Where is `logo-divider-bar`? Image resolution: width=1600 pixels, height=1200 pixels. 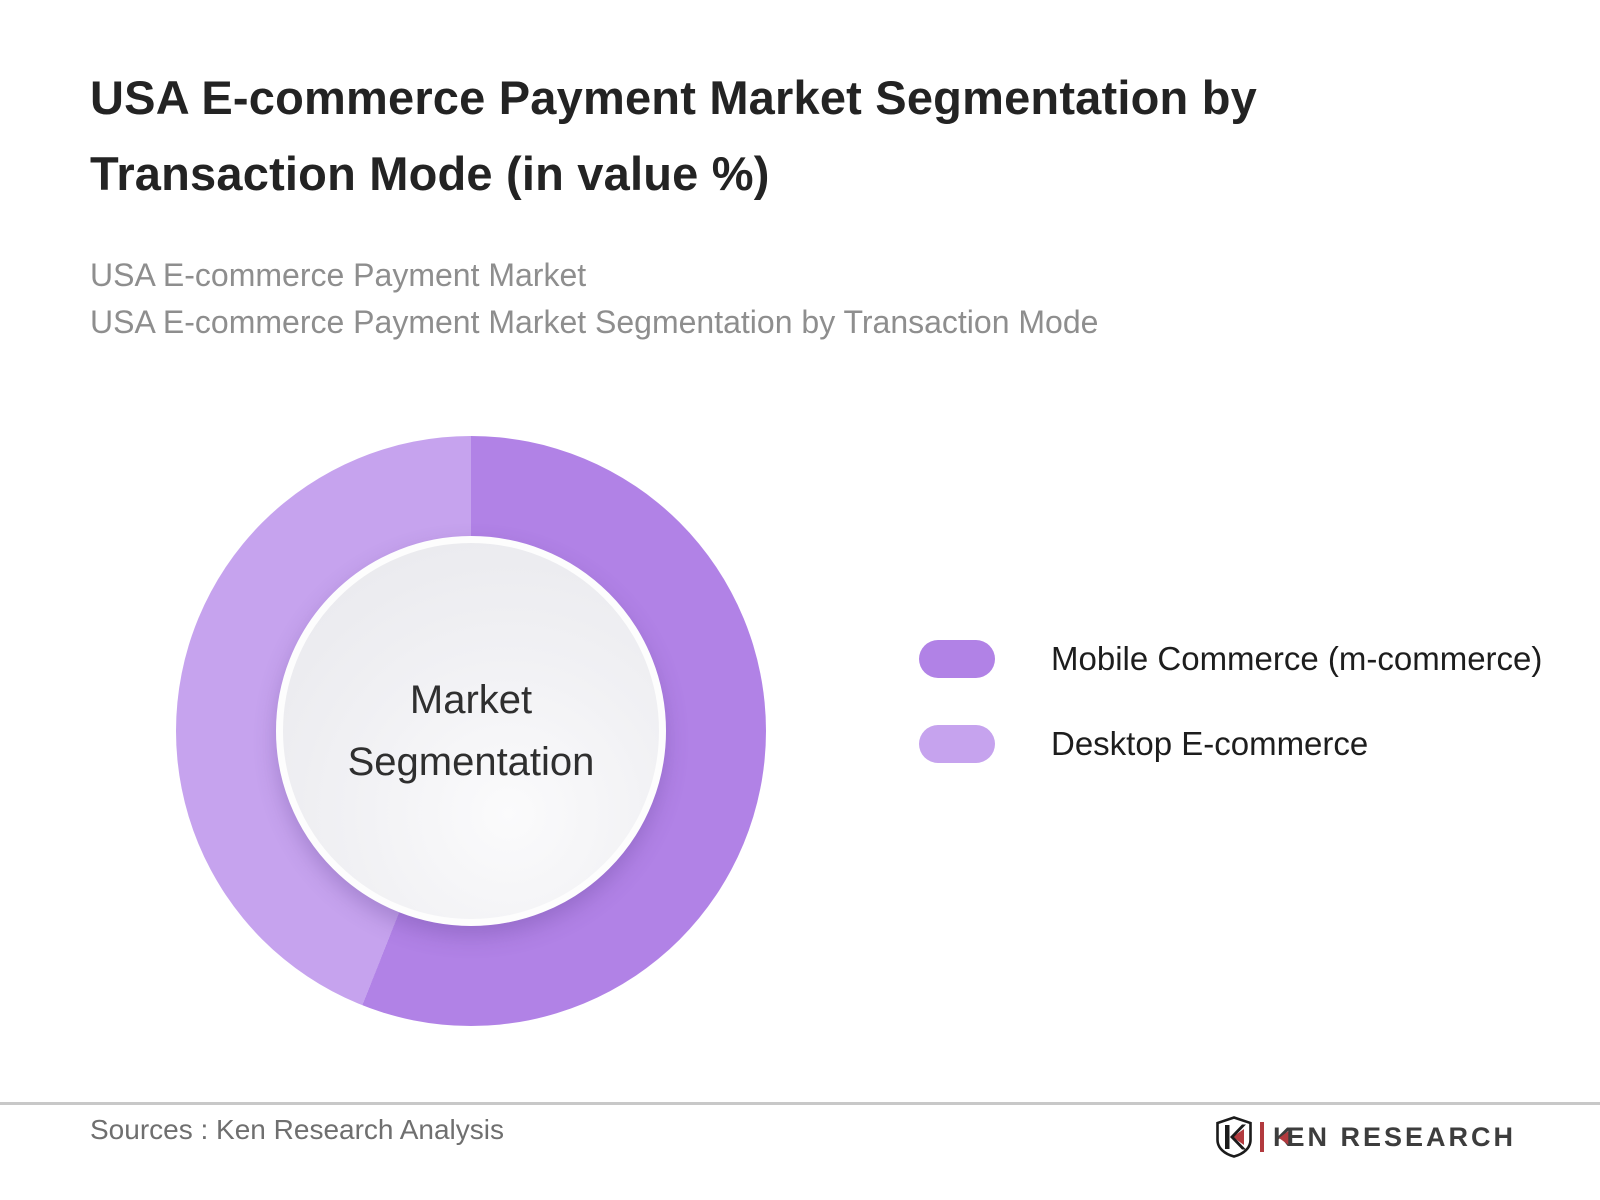
logo-divider-bar is located at coordinates (1261, 1137).